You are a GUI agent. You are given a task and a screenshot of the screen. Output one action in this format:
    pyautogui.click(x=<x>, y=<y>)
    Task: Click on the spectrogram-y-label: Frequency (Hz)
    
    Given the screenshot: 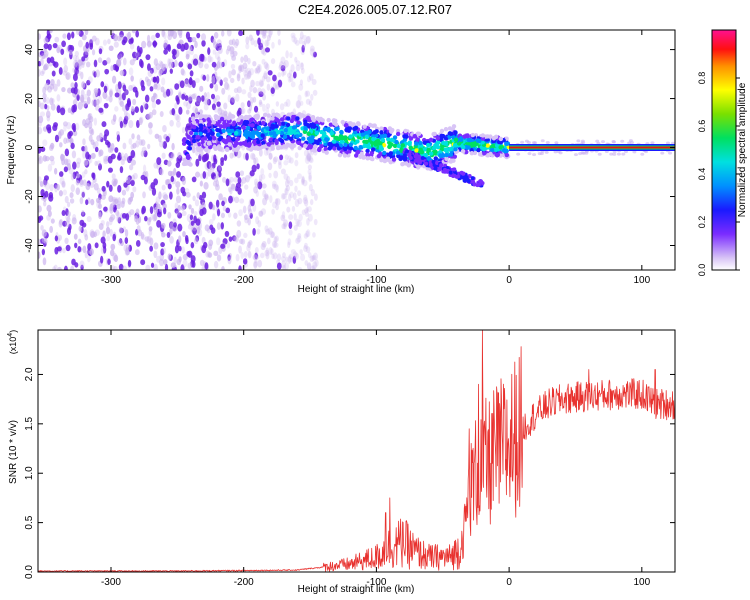 What is the action you would take?
    pyautogui.click(x=11, y=150)
    